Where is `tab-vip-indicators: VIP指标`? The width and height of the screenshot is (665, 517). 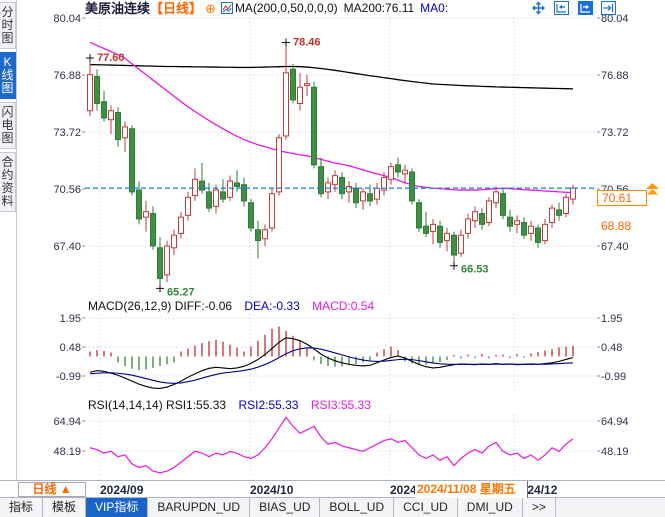 tab-vip-indicators: VIP指标 is located at coordinates (117, 507).